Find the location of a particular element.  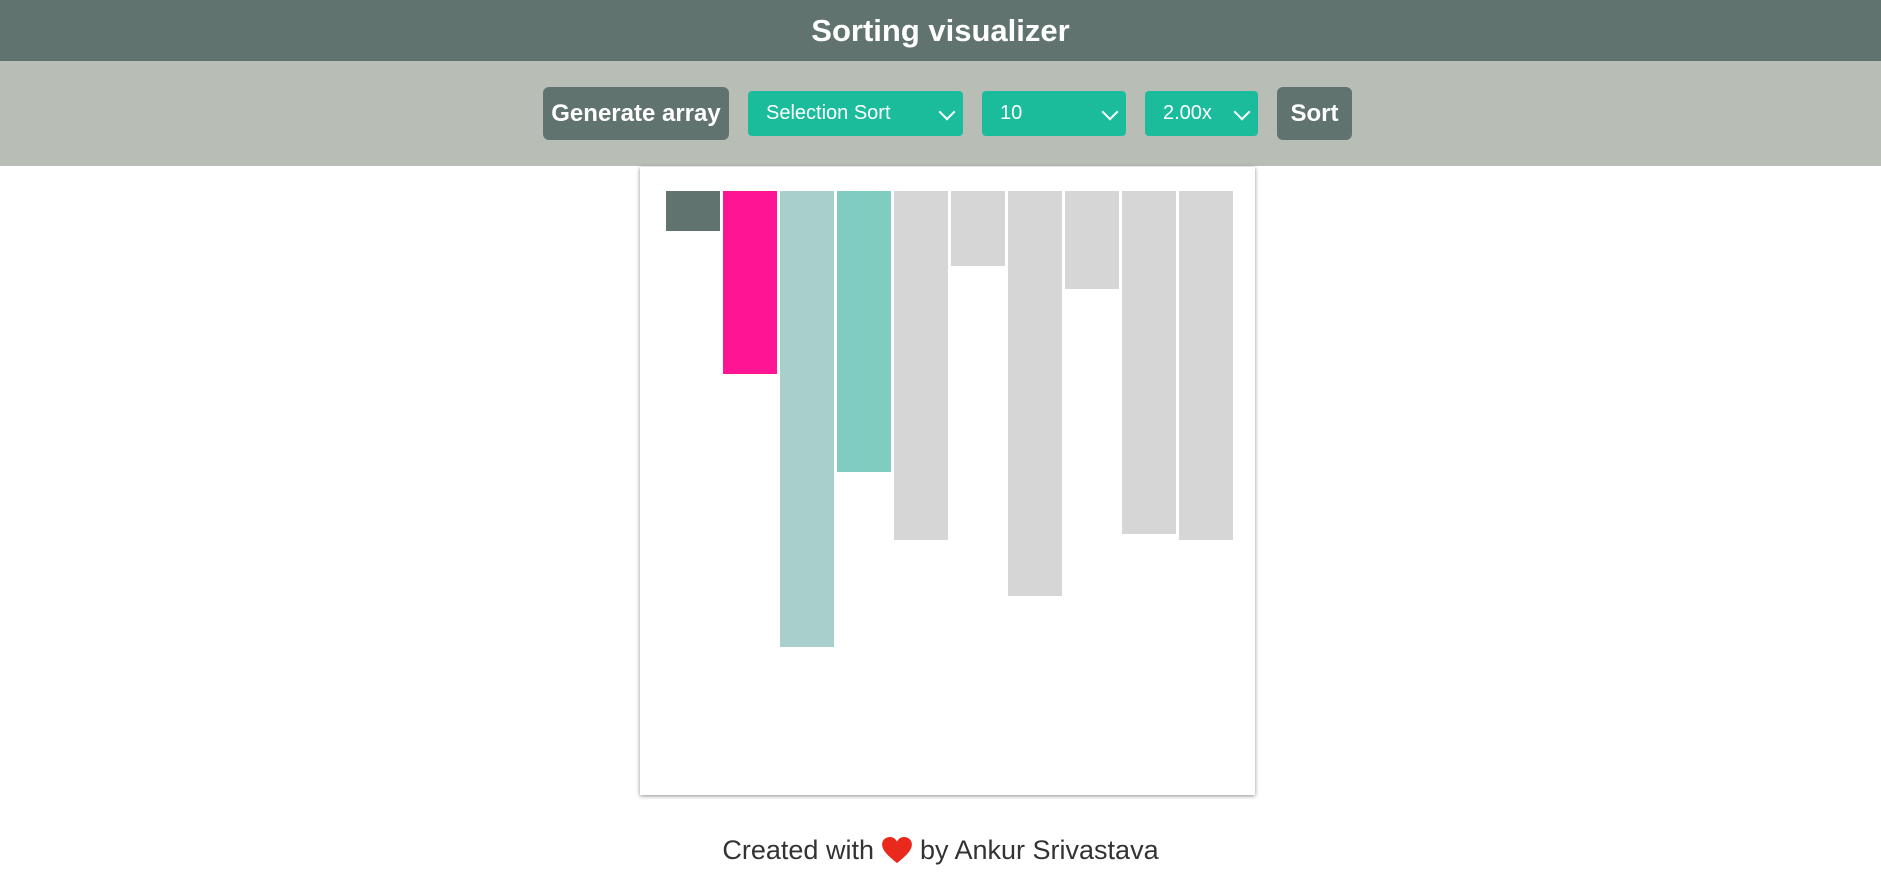

algorithm-select-value: Selection Sort is located at coordinates (828, 113).